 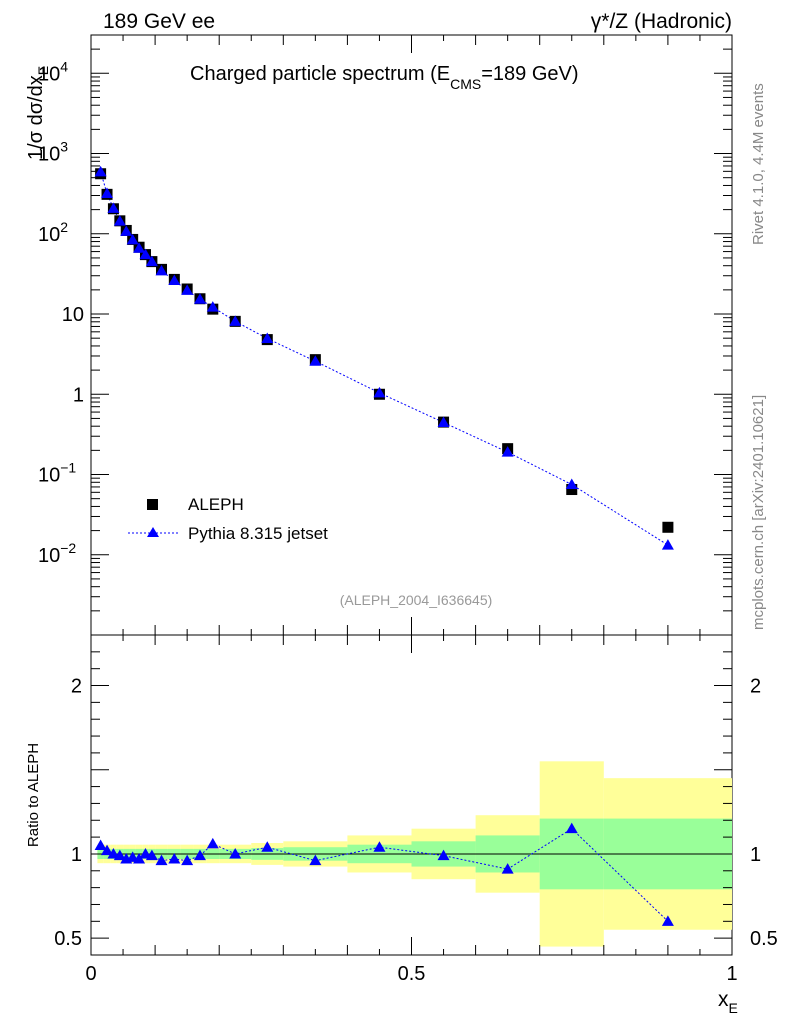 What do you see at coordinates (723, 999) in the screenshot?
I see `x-axis-label-main: x` at bounding box center [723, 999].